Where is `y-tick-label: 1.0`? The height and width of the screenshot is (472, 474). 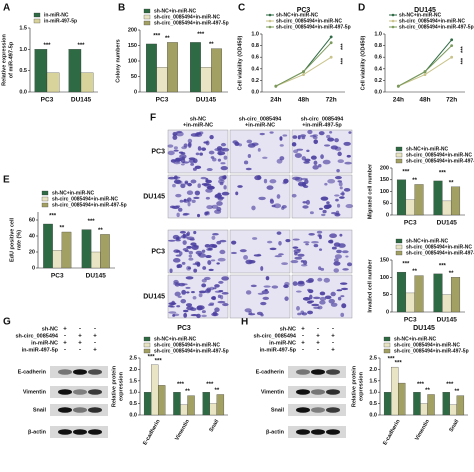 y-tick-label: 1.0 is located at coordinates (23, 50).